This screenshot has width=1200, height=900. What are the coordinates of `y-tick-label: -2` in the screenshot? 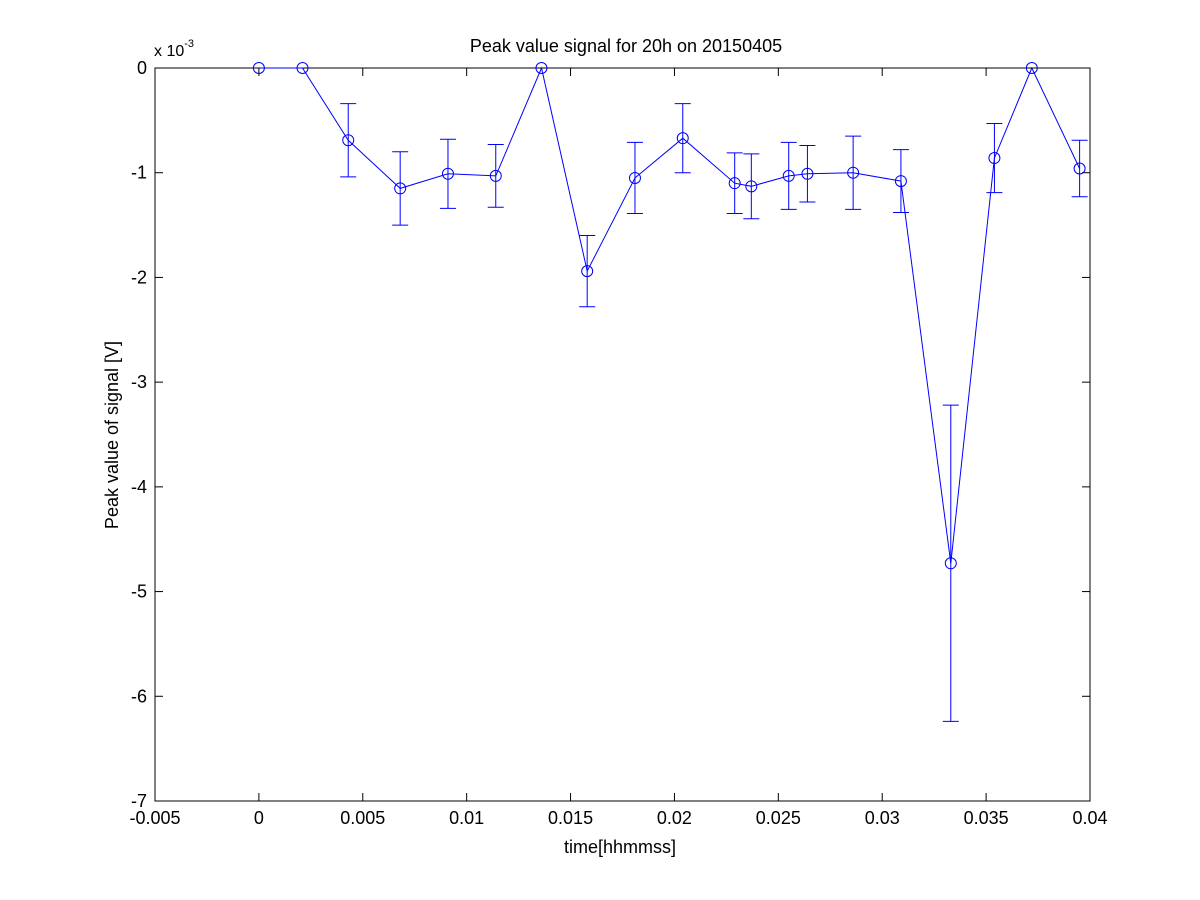 It's located at (139, 277).